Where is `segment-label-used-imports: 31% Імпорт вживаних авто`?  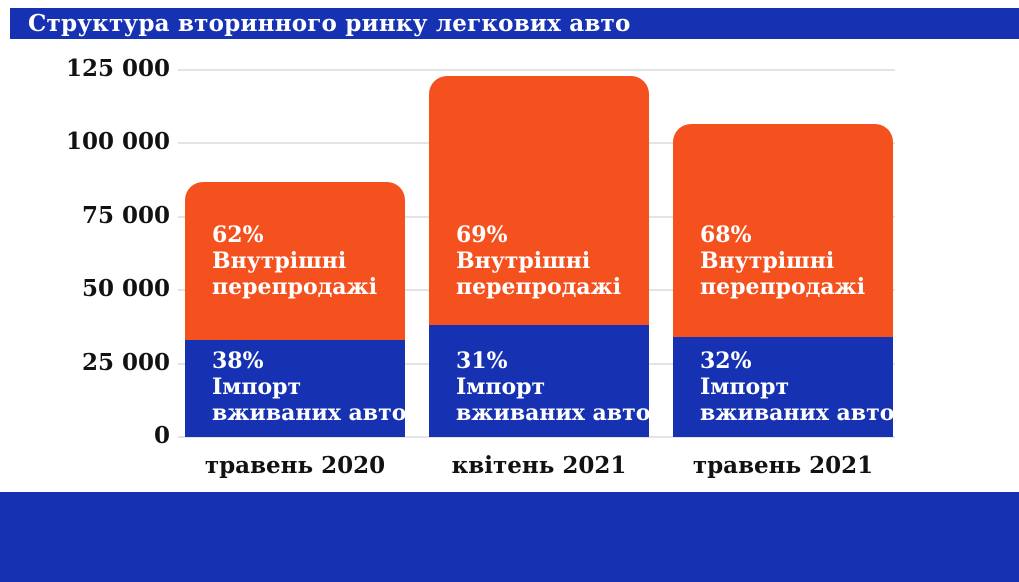 segment-label-used-imports: 31% Імпорт вживаних авто is located at coordinates (553, 387).